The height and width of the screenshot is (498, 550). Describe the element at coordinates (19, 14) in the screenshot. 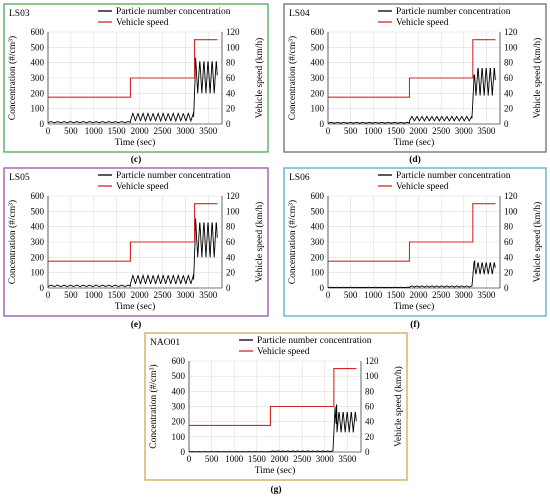

I see `panel-title: LS03` at that location.